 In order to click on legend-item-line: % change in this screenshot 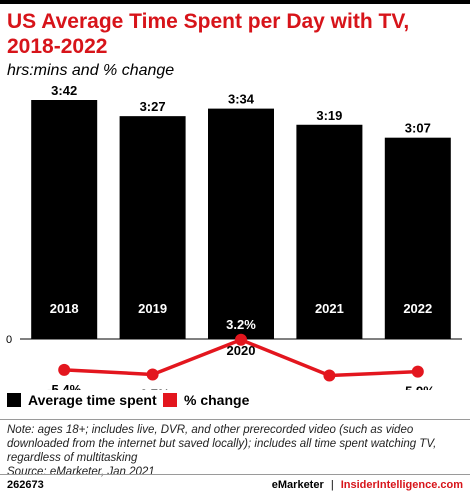, I will do `click(206, 400)`.